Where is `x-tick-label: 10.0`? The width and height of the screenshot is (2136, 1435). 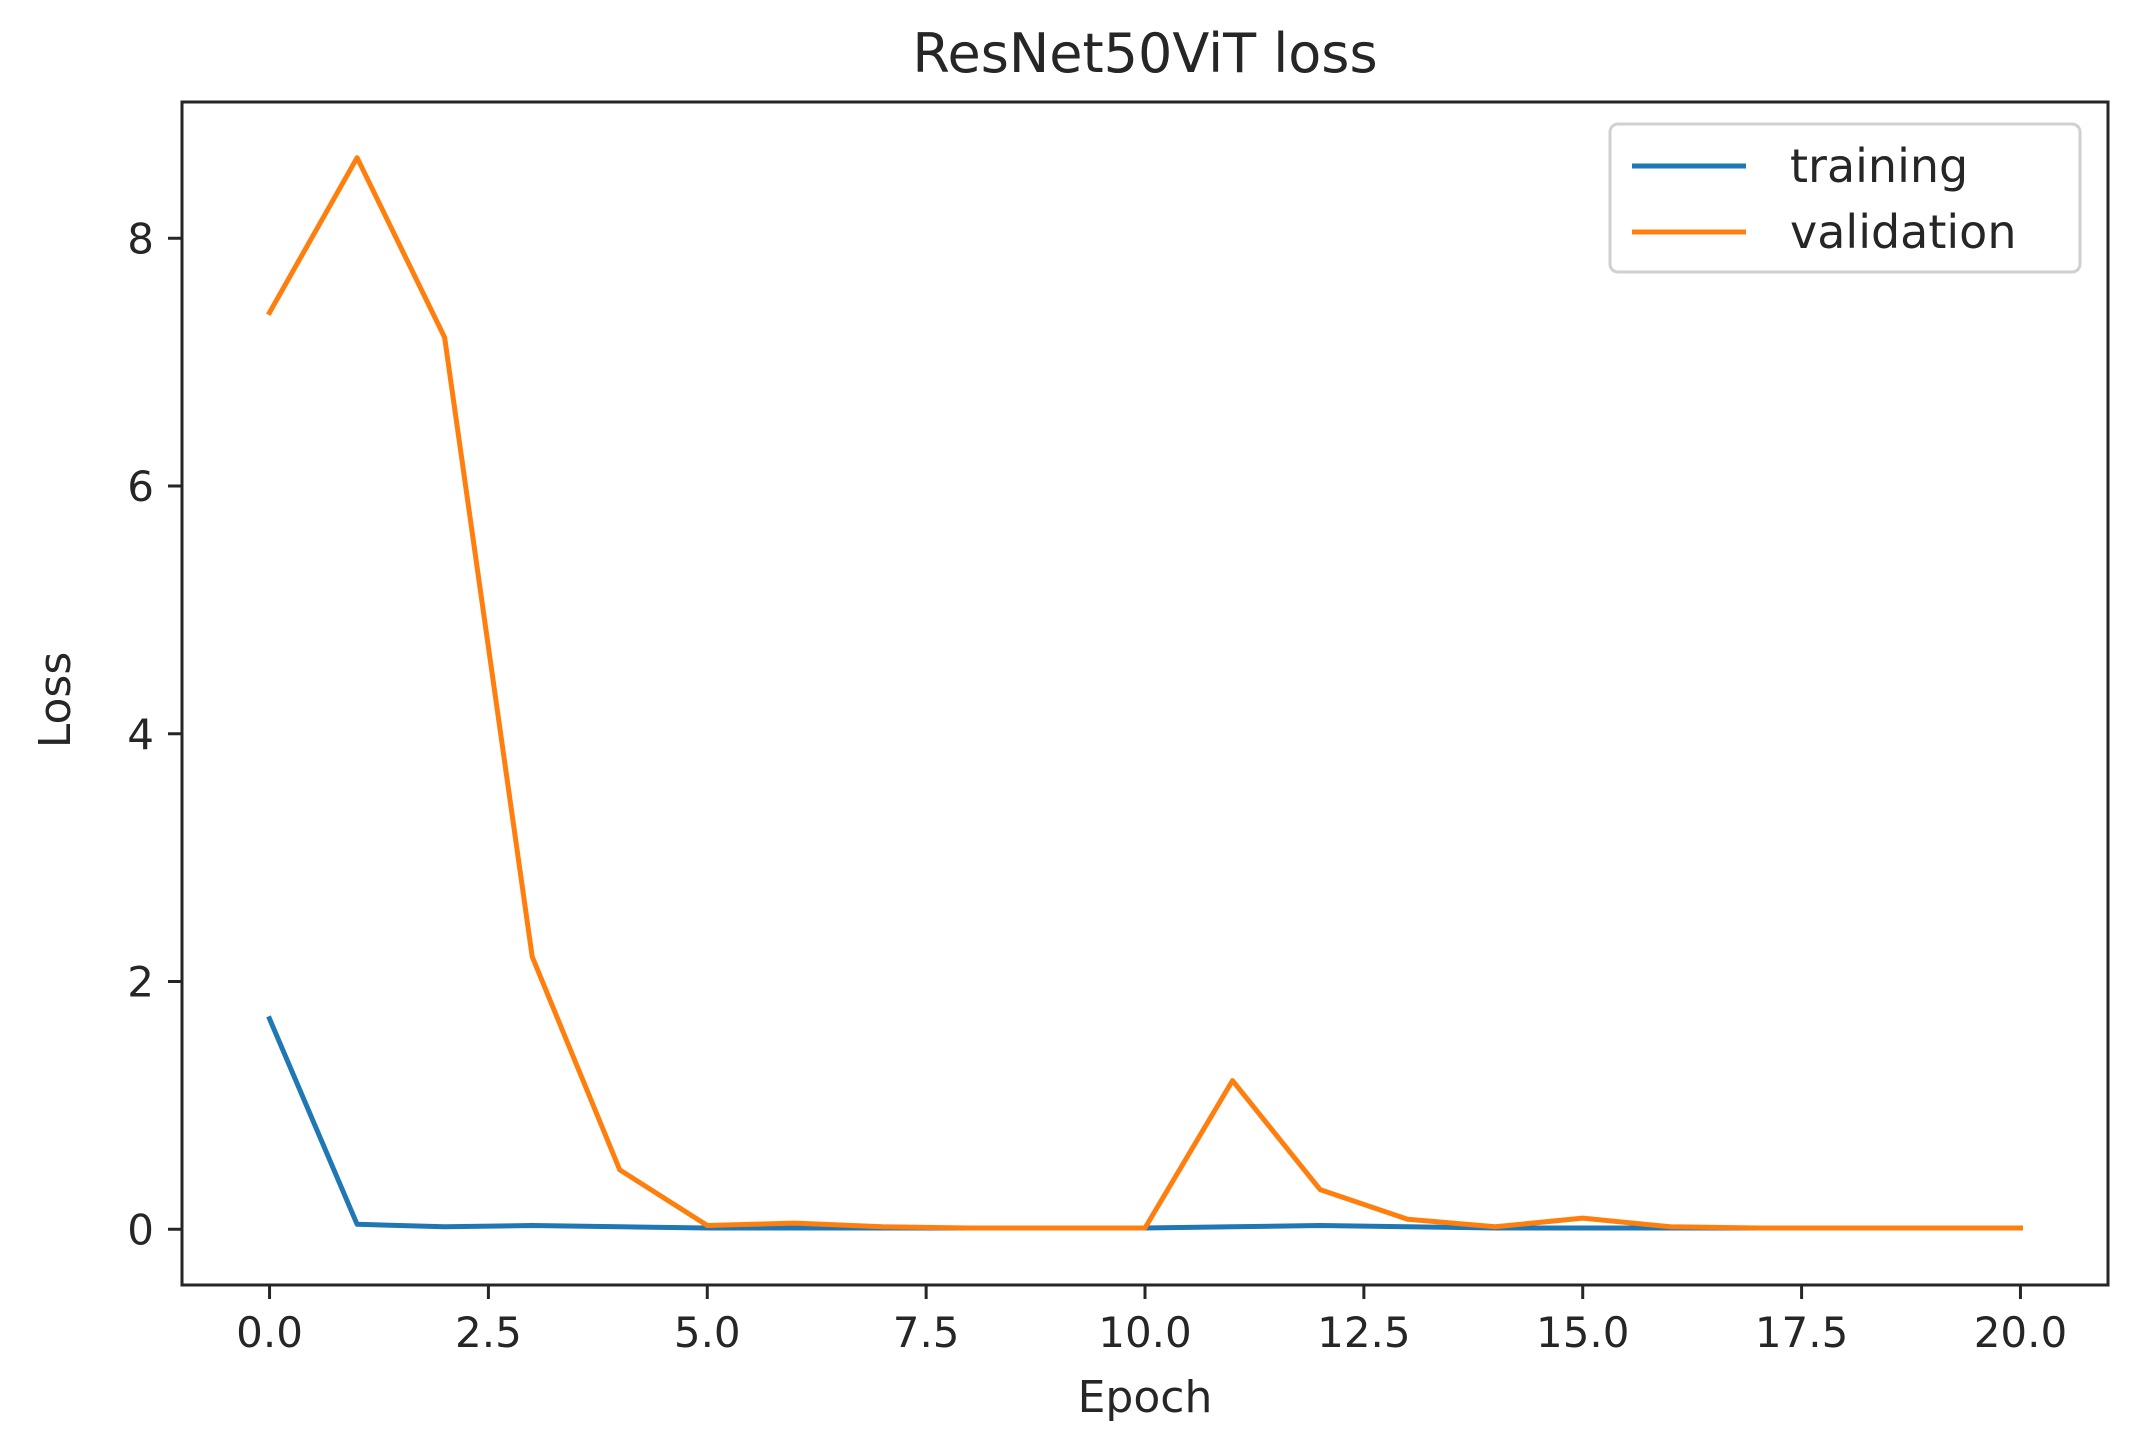
x-tick-label: 10.0 is located at coordinates (1145, 1332).